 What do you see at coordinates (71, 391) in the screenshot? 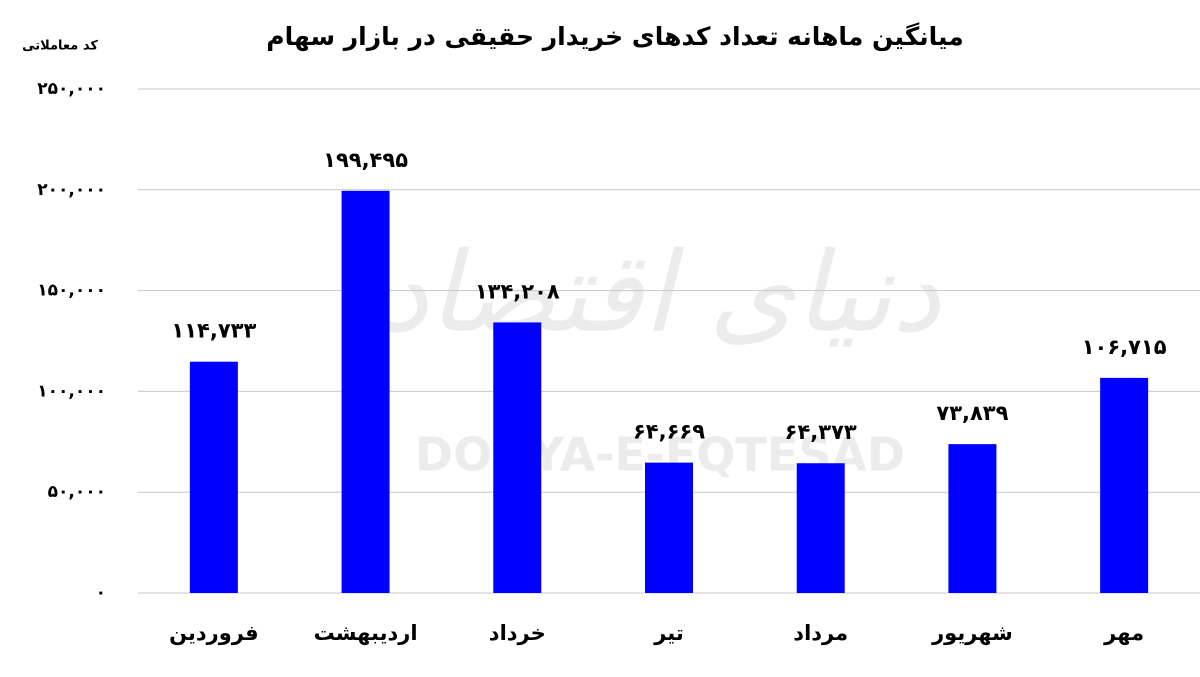
I see `y-tick-label: ۱۰۰,۰۰۰` at bounding box center [71, 391].